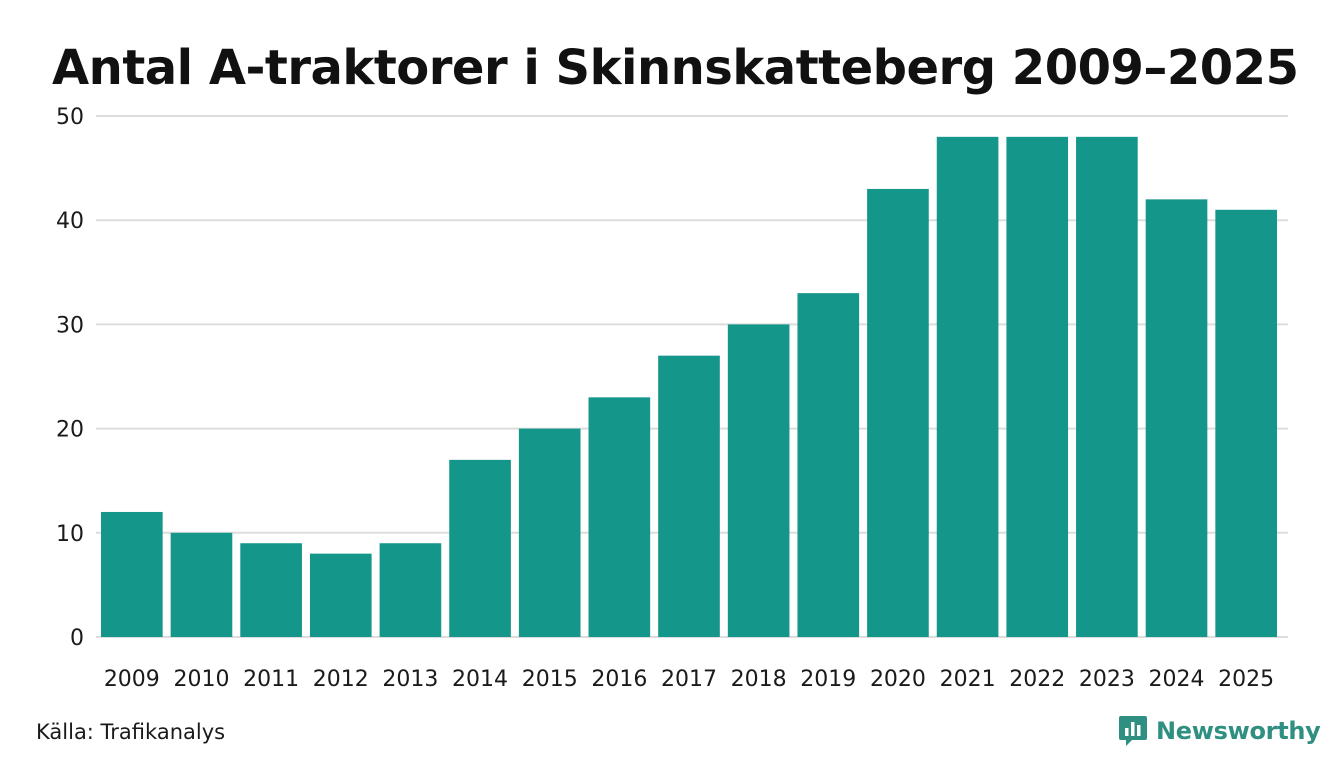 This screenshot has width=1340, height=780. What do you see at coordinates (70, 117) in the screenshot?
I see `y-tick-label: 50` at bounding box center [70, 117].